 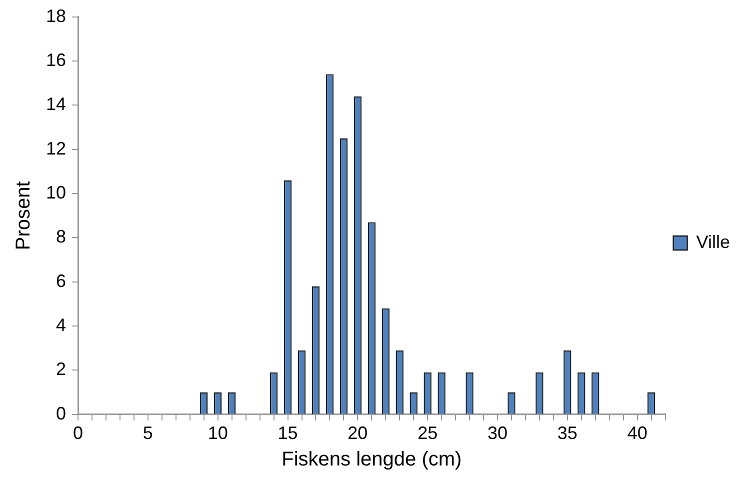 I want to click on x-tick-label: 5, so click(x=147, y=433).